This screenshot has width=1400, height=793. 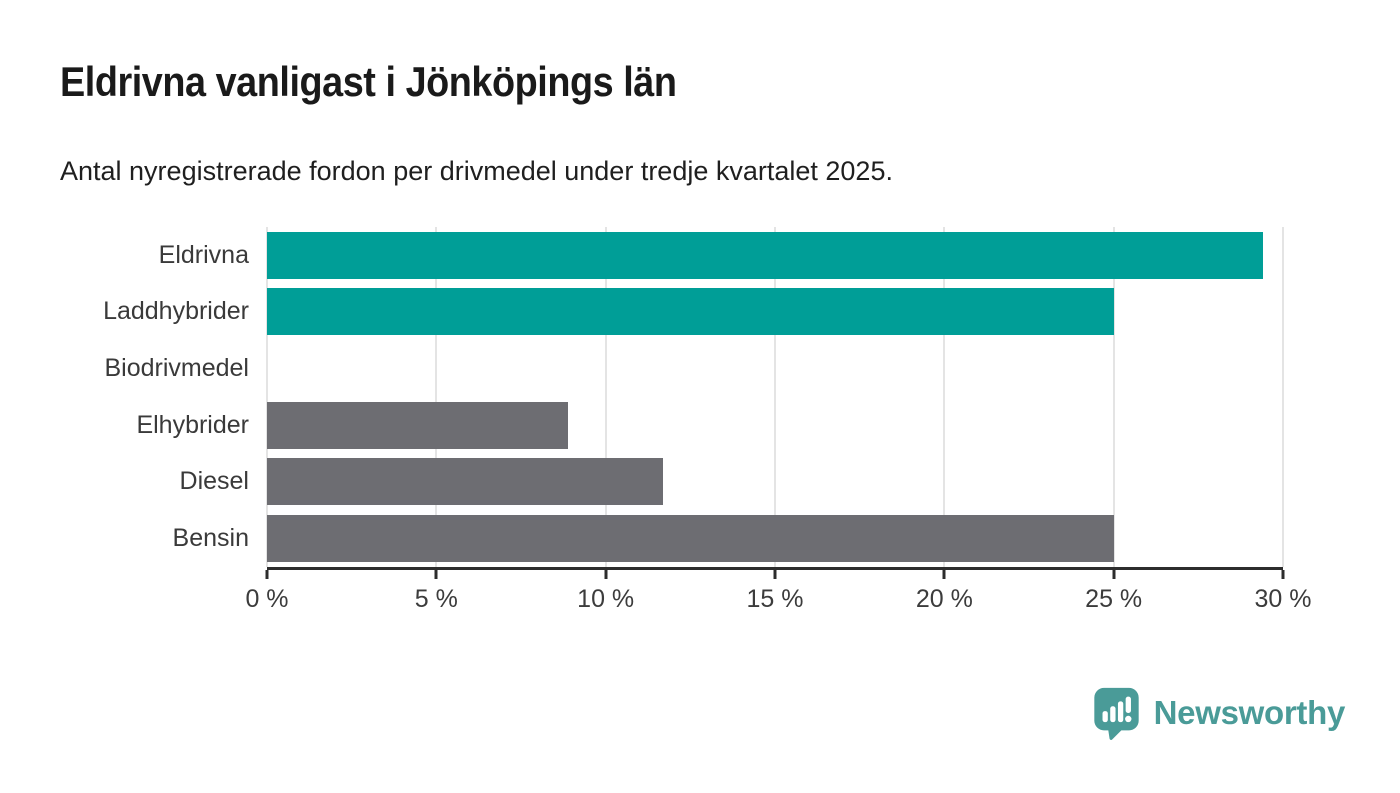 I want to click on bar-laddhybrider, so click(x=690, y=312).